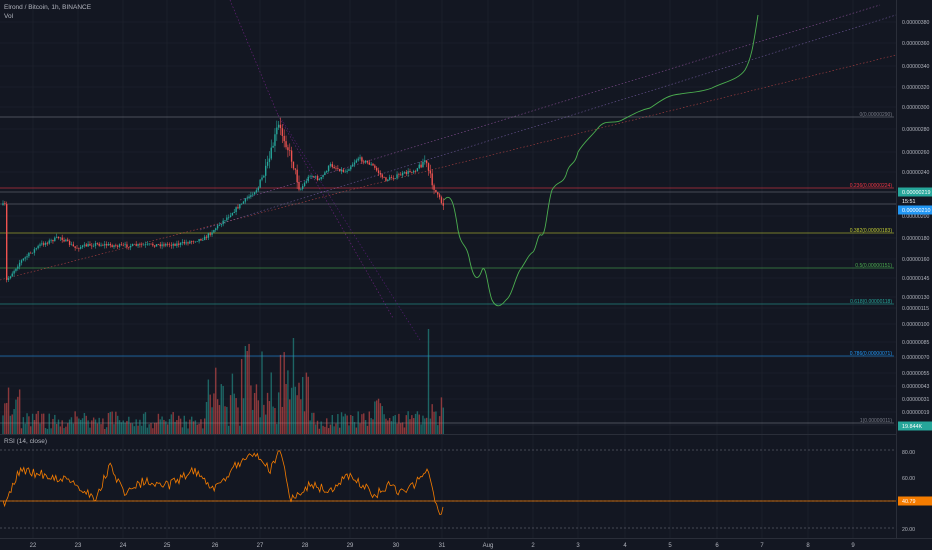 The height and width of the screenshot is (550, 932). What do you see at coordinates (908, 491) in the screenshot?
I see `rsi-axis: 80.00 60.00 20.00` at bounding box center [908, 491].